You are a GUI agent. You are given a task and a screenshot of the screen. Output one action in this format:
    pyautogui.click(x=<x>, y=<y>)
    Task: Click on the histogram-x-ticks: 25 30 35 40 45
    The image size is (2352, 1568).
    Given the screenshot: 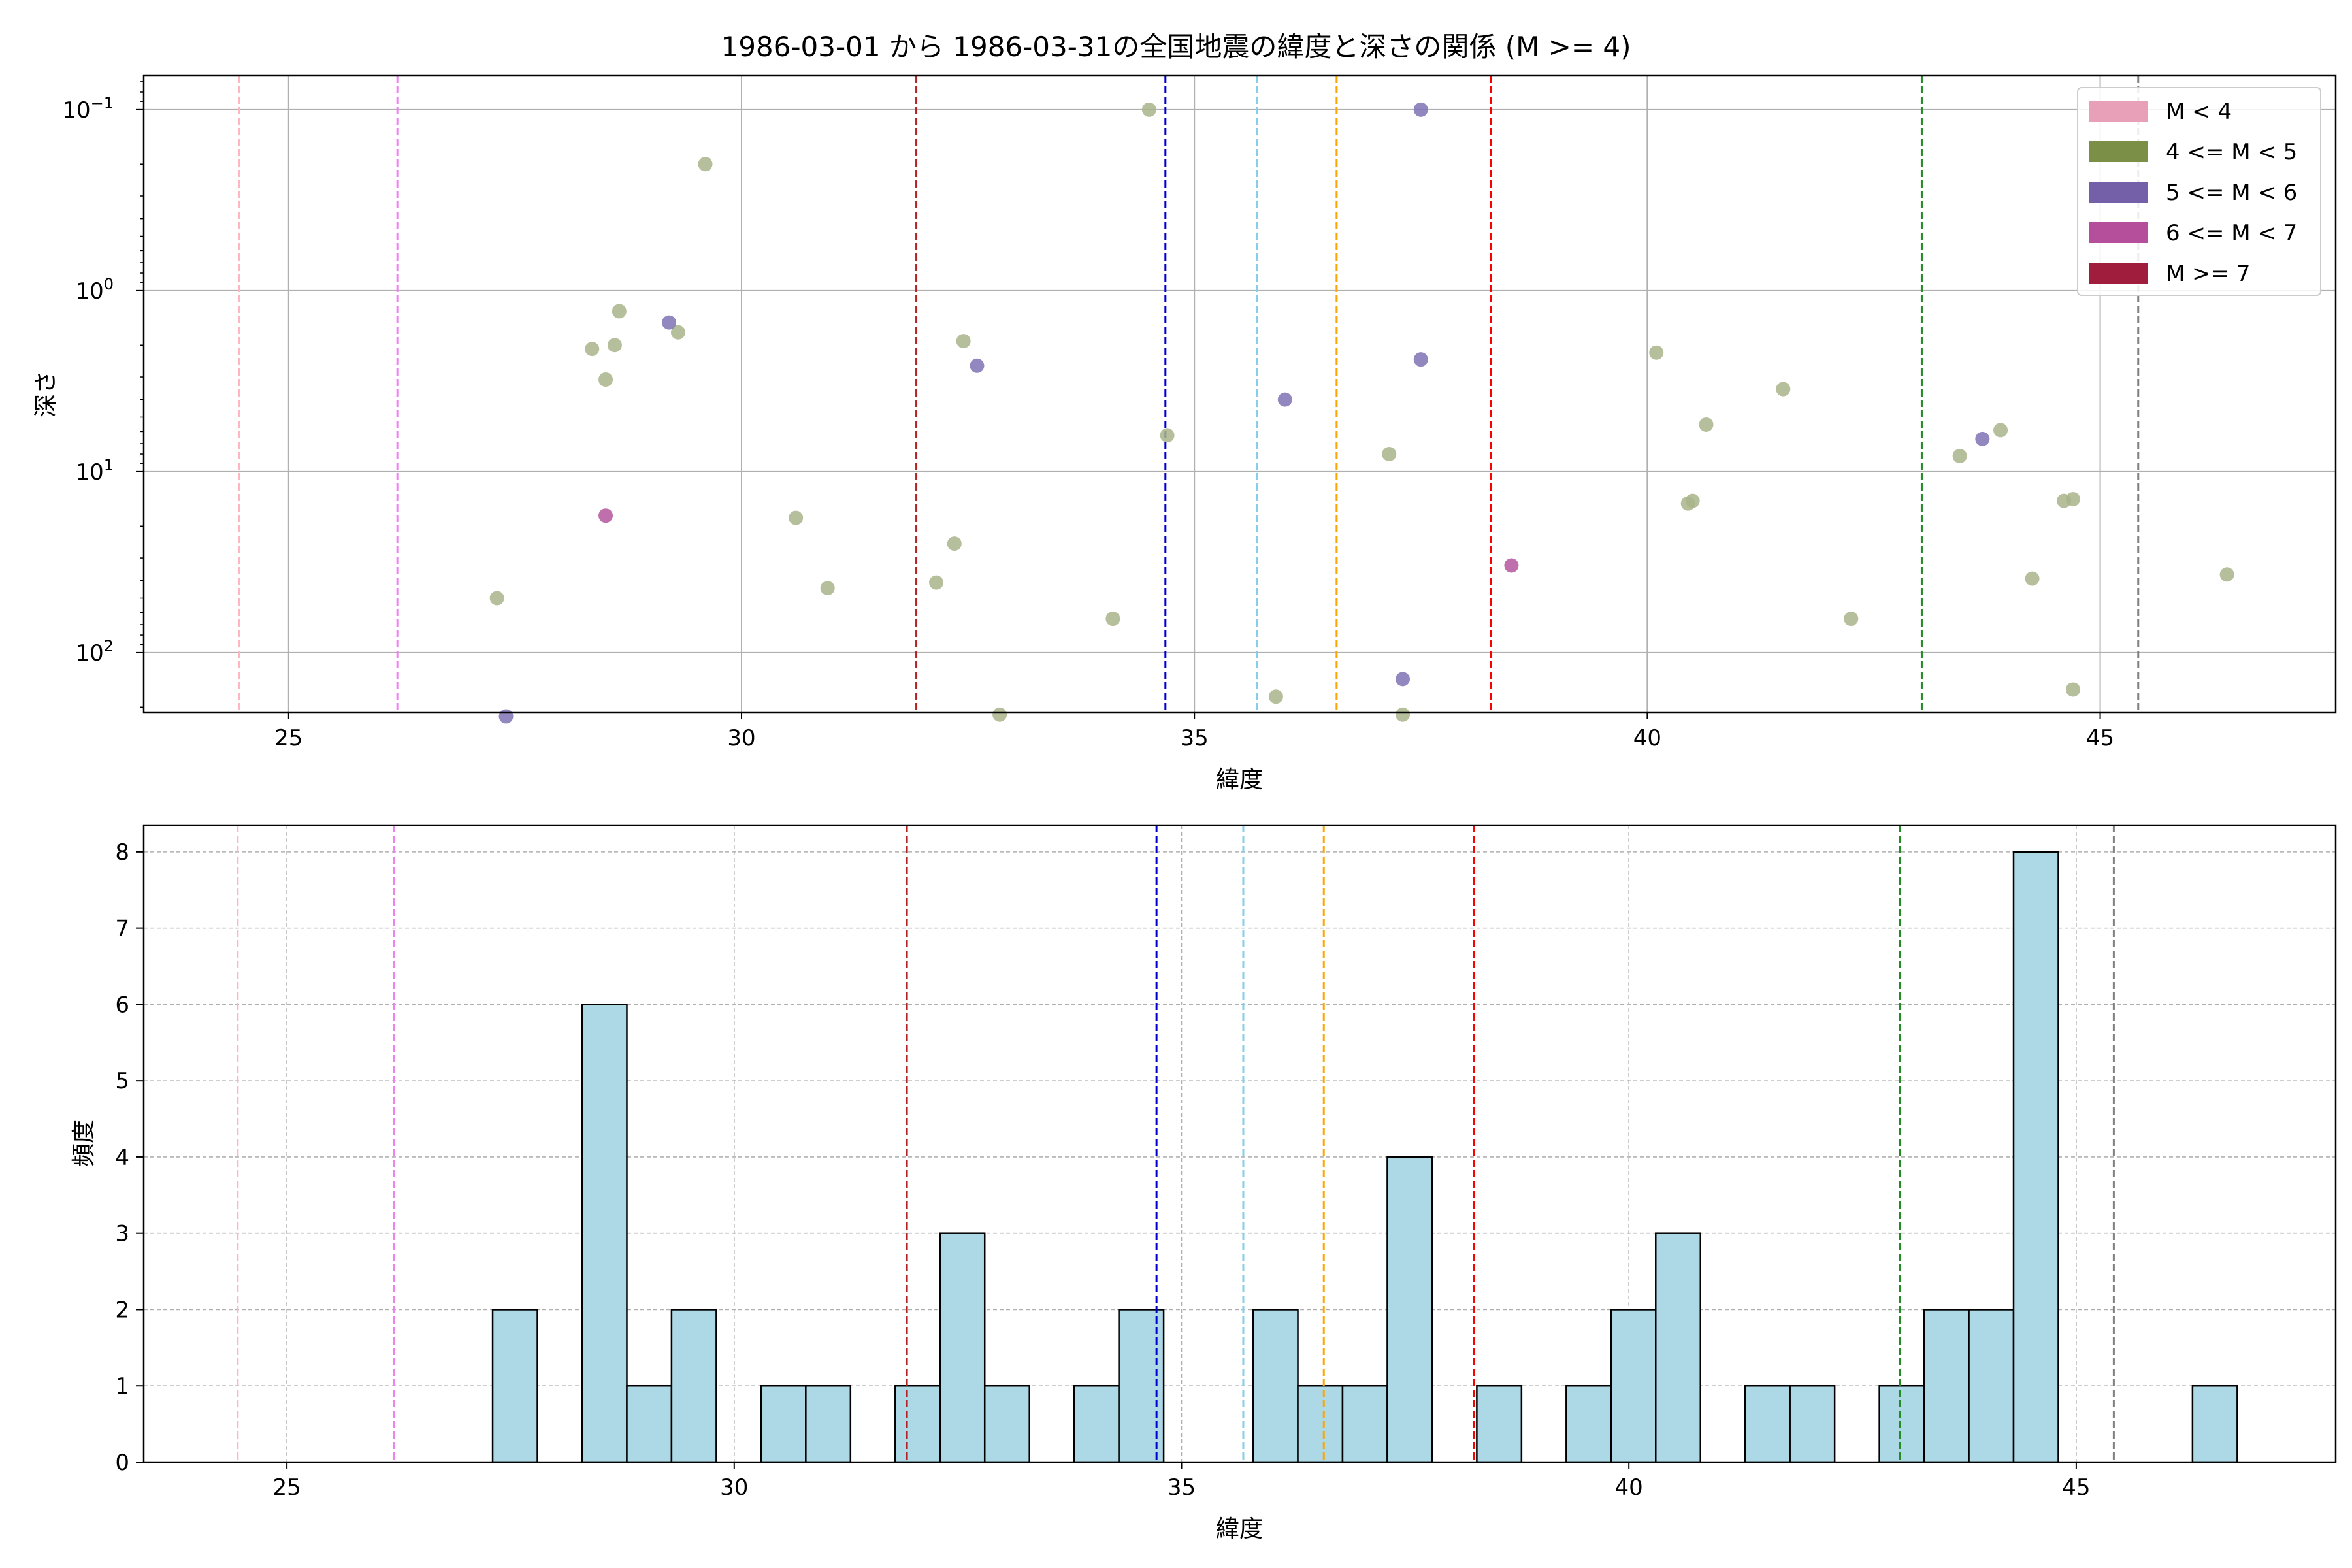 What is the action you would take?
    pyautogui.click(x=1181, y=1481)
    